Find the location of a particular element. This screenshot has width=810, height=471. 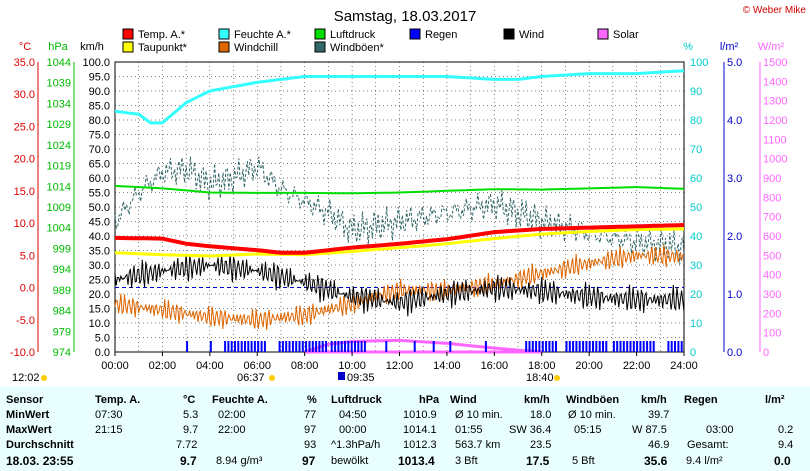

solar-tick-label: 1500 is located at coordinates (775, 63).